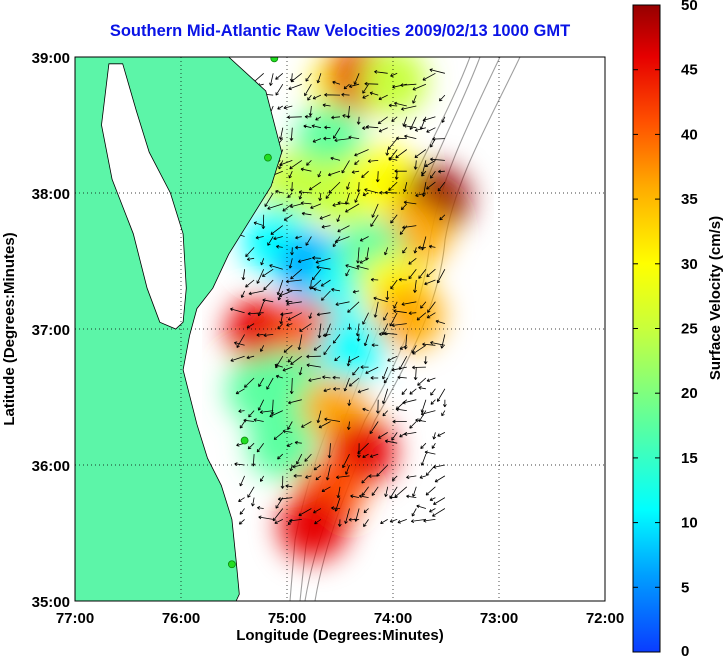 Image resolution: width=724 pixels, height=659 pixels. I want to click on x-tick-label: 77:00, so click(75, 618).